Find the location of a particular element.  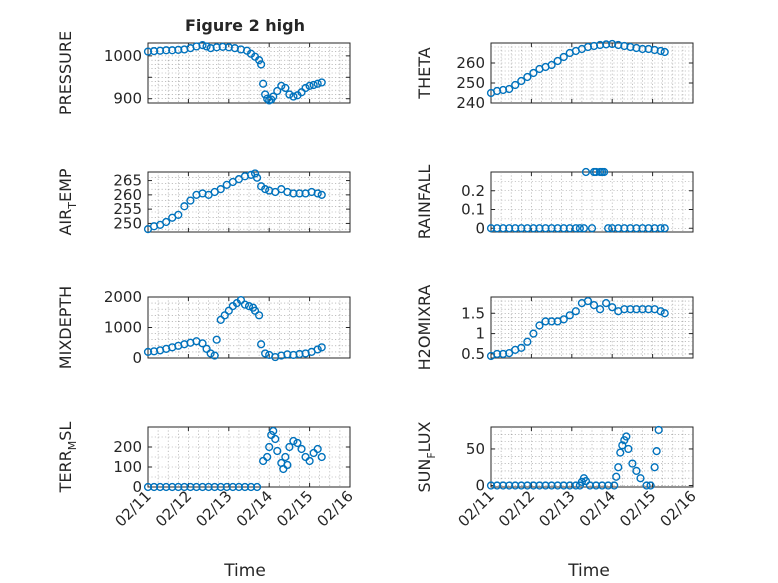

y-tick-label: 240 is located at coordinates (470, 103).